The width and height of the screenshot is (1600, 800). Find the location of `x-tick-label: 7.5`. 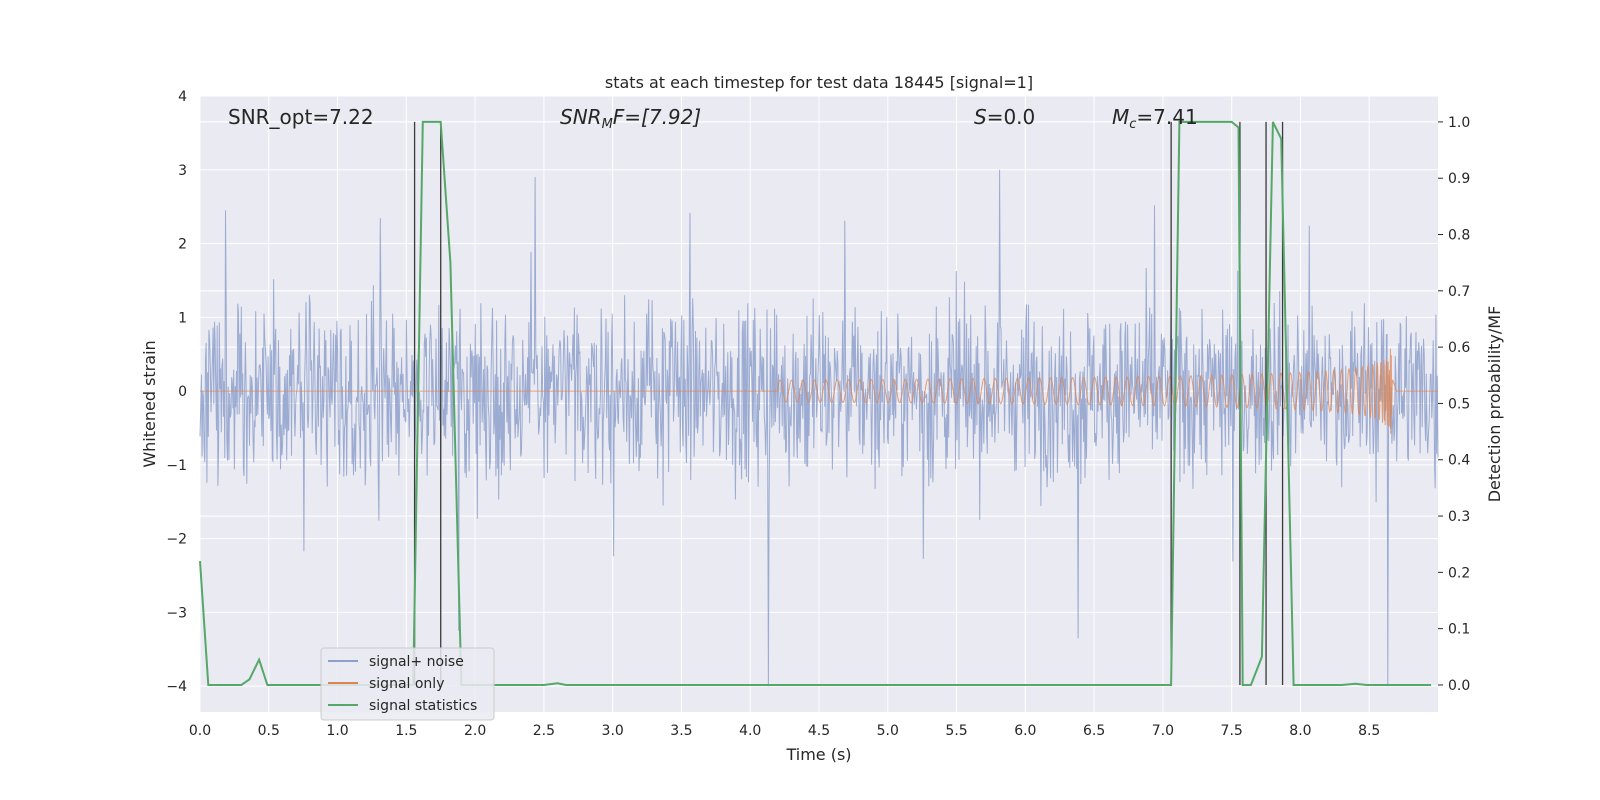

x-tick-label: 7.5 is located at coordinates (1232, 731).